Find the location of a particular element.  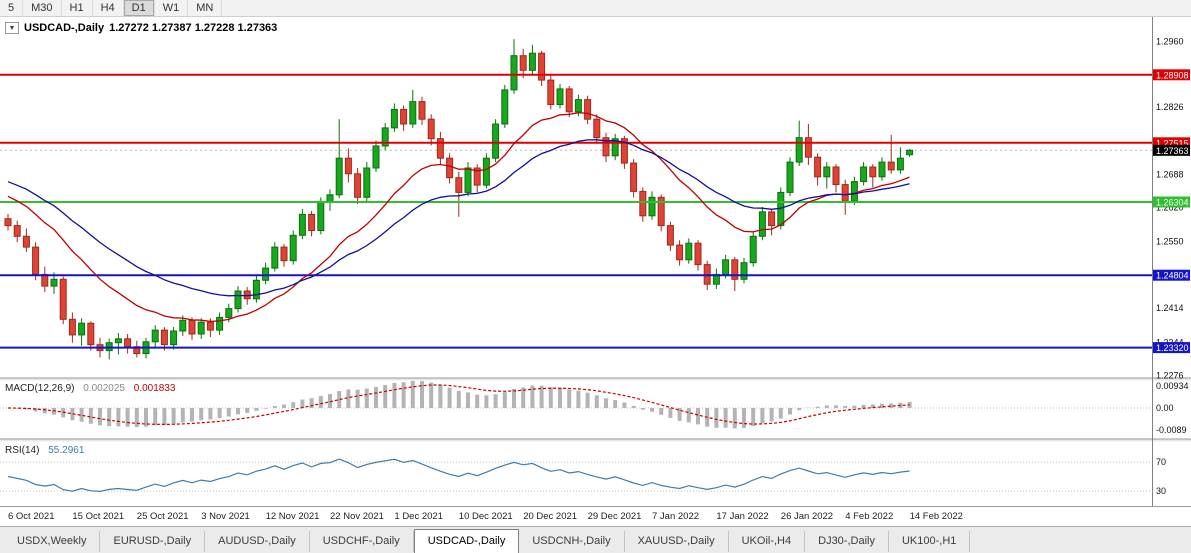

date-label: 25 Oct 2021 is located at coordinates (162, 516).